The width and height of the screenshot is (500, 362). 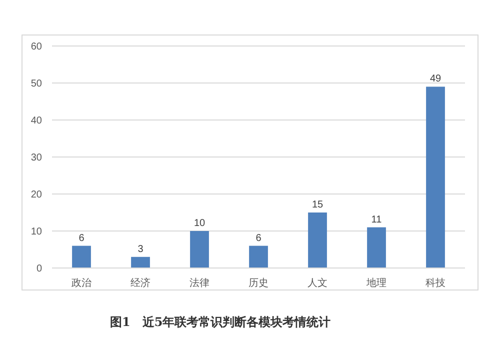 I want to click on data-label: 10, so click(x=200, y=223).